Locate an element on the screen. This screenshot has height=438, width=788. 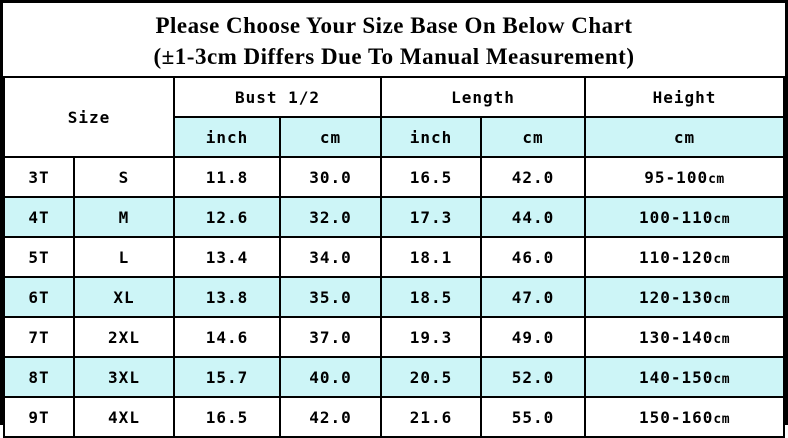
length-cm-cell: 55.0 is located at coordinates (533, 417).